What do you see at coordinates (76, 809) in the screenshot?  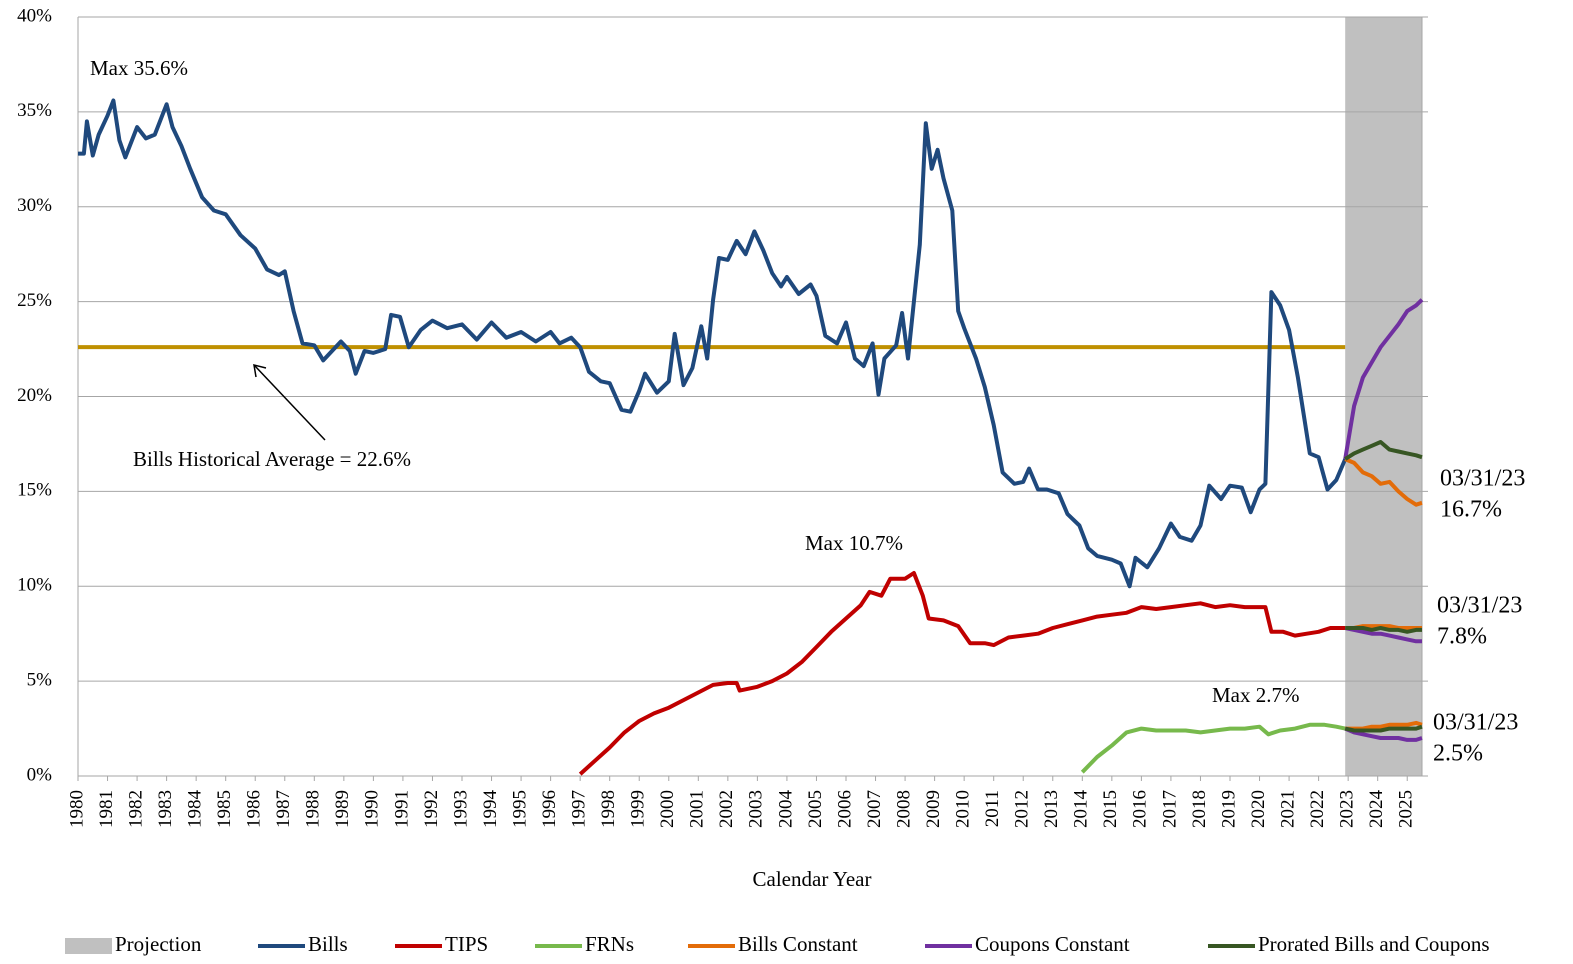 I see `x-tick-label: 1980` at bounding box center [76, 809].